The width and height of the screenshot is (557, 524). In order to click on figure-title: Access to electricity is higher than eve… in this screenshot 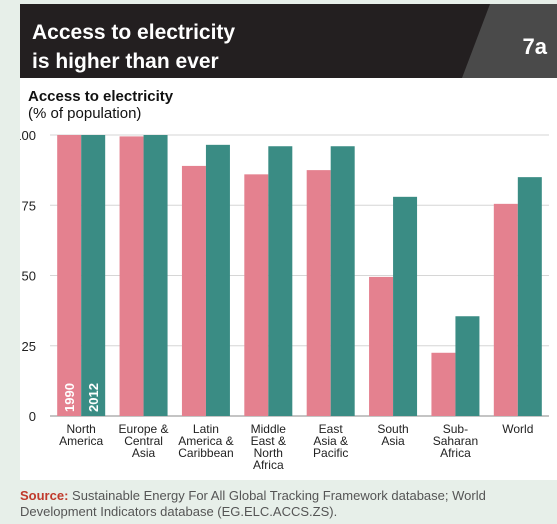, I will do `click(222, 47)`.